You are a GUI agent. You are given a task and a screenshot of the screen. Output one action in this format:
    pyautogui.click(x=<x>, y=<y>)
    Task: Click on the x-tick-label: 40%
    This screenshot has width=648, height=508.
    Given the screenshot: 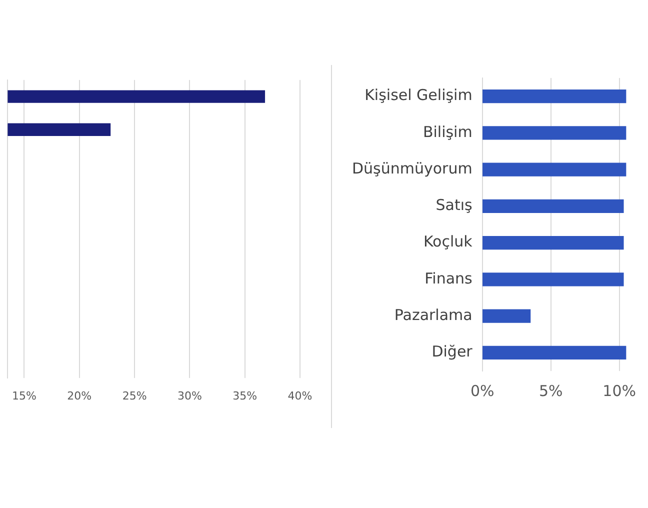 What is the action you would take?
    pyautogui.click(x=300, y=395)
    